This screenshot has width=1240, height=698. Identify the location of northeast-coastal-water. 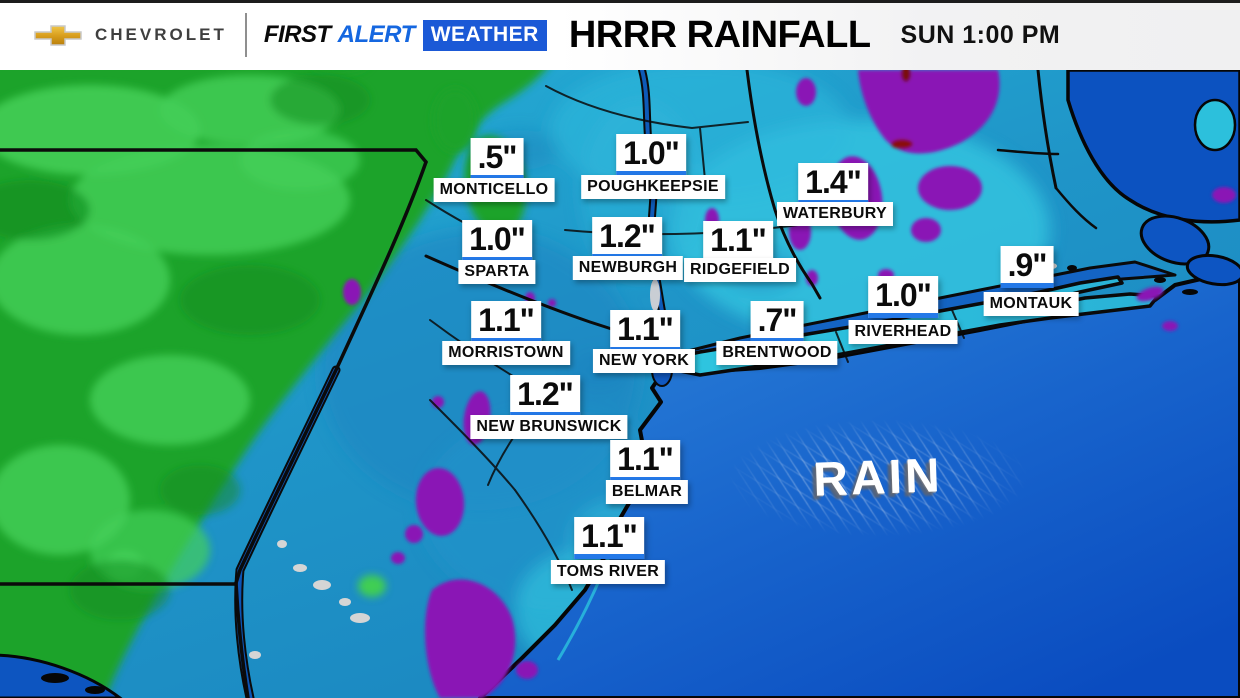
(1153, 182).